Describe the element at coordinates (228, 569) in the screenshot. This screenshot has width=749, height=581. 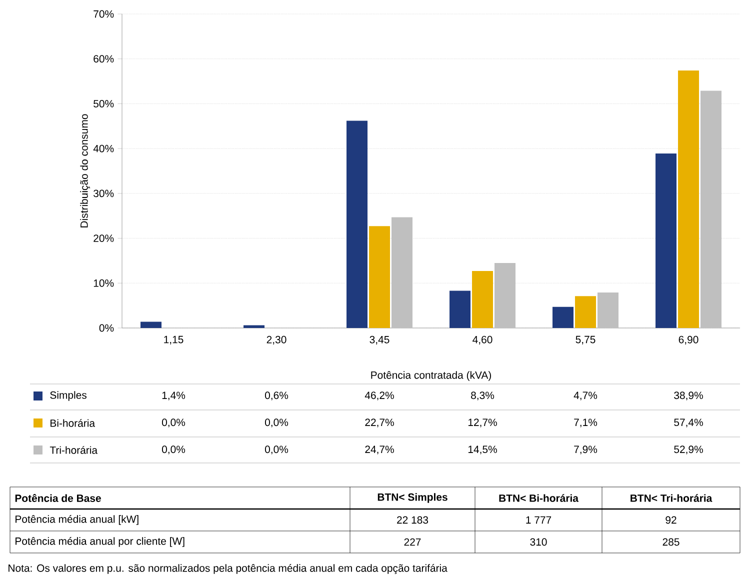
I see `text: Nota: Os valores em p.u. são normalizados pela potência média anual em cada opção tarifária` at that location.